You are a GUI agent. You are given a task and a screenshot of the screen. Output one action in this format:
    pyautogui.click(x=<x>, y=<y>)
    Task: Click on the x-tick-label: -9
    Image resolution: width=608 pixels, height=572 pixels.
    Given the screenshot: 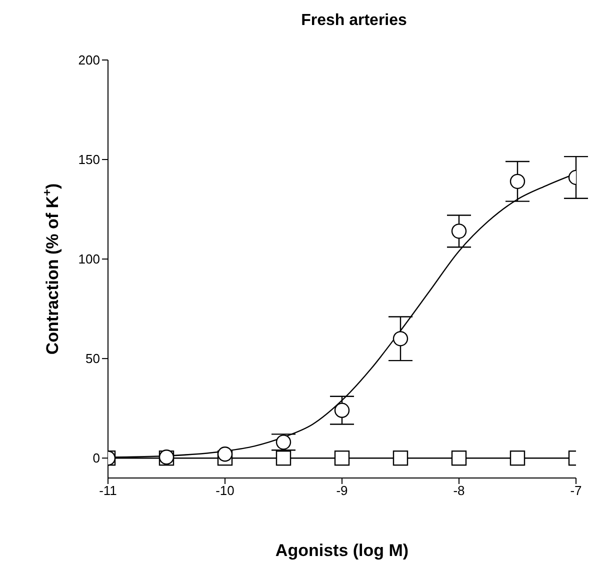 What is the action you would take?
    pyautogui.click(x=342, y=490)
    